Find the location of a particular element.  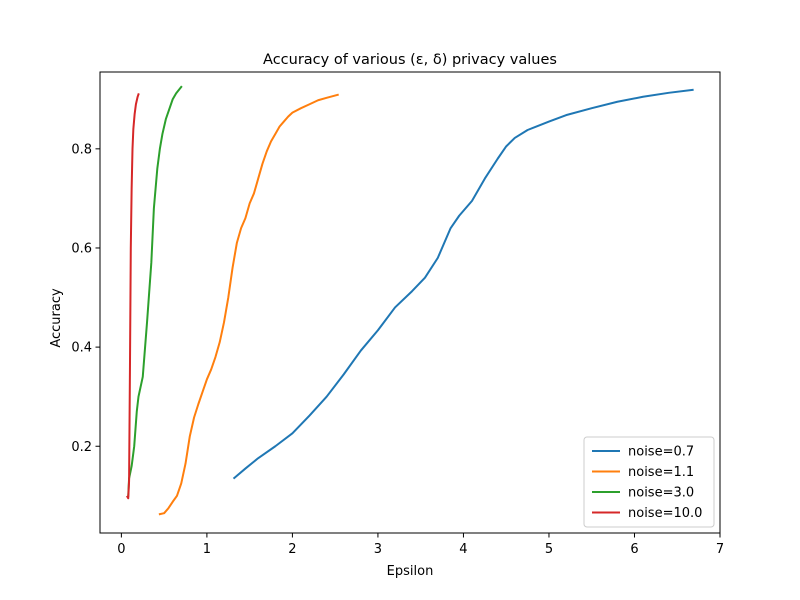

y-tick-label: 0.8 is located at coordinates (81, 149).